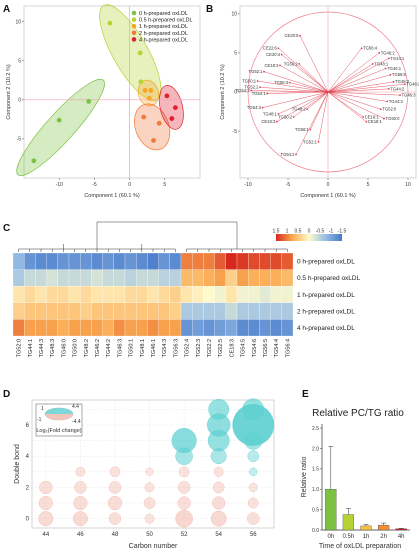  I want to click on y-tick-label: -5, so click(19, 140).